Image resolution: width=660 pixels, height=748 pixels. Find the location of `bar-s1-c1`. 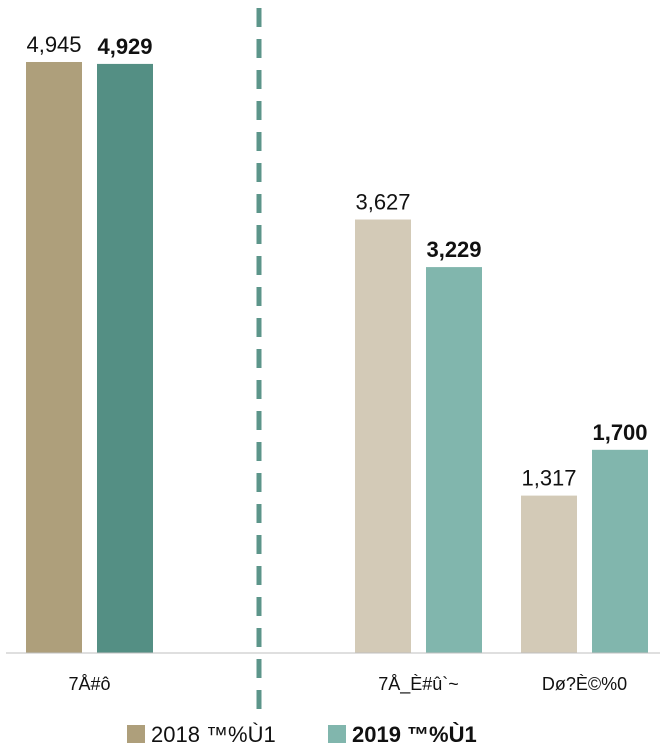

bar-s1-c1 is located at coordinates (54, 357).